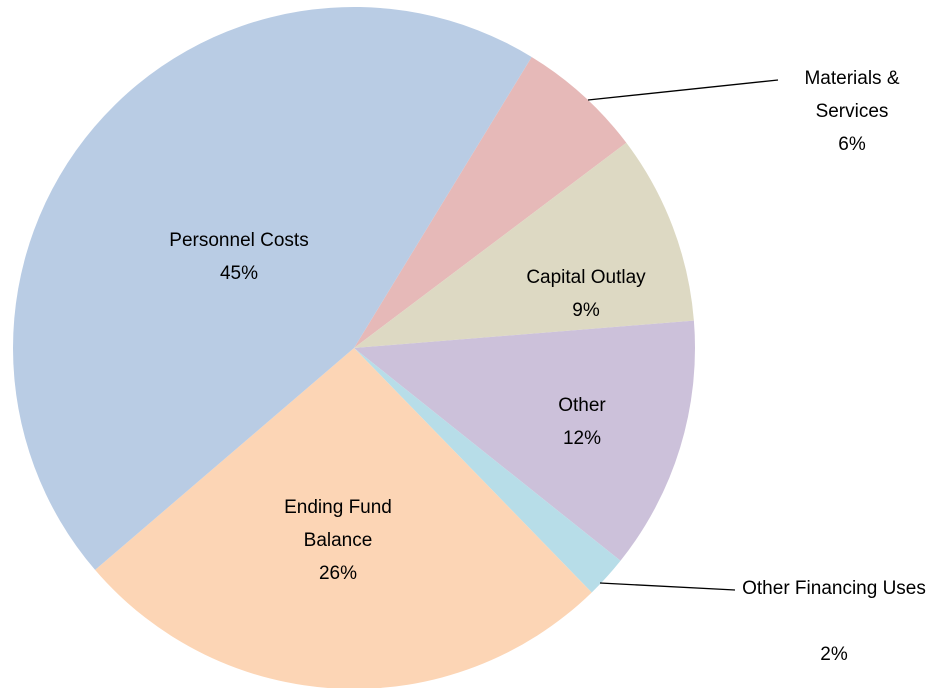  Describe the element at coordinates (338, 523) in the screenshot. I see `slice-label: Ending Fund Balance` at that location.